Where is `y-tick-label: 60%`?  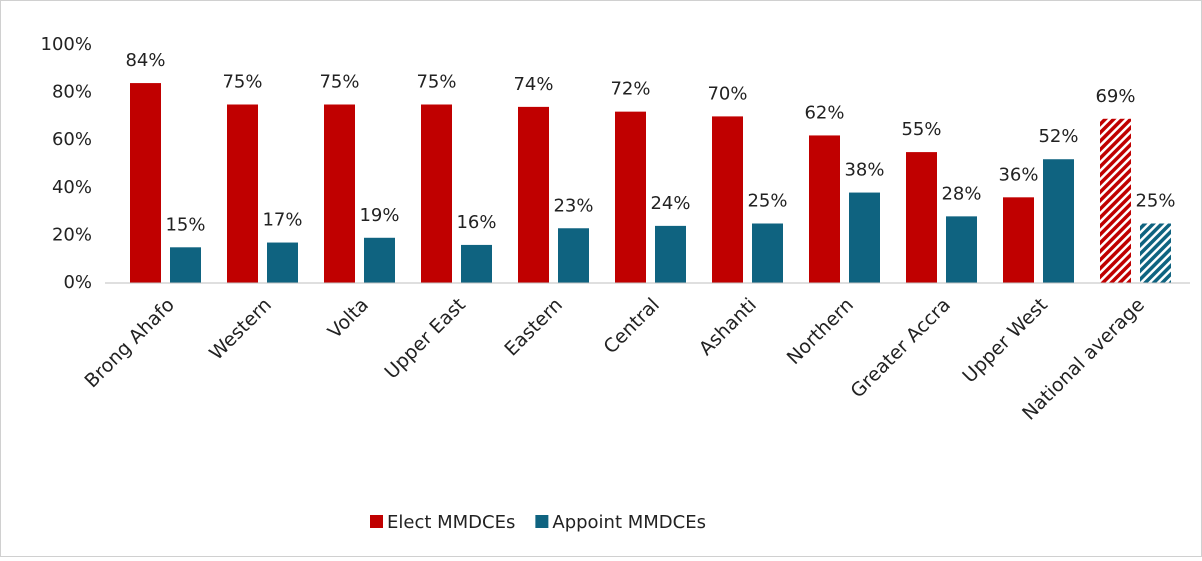
y-tick-label: 60% is located at coordinates (72, 139).